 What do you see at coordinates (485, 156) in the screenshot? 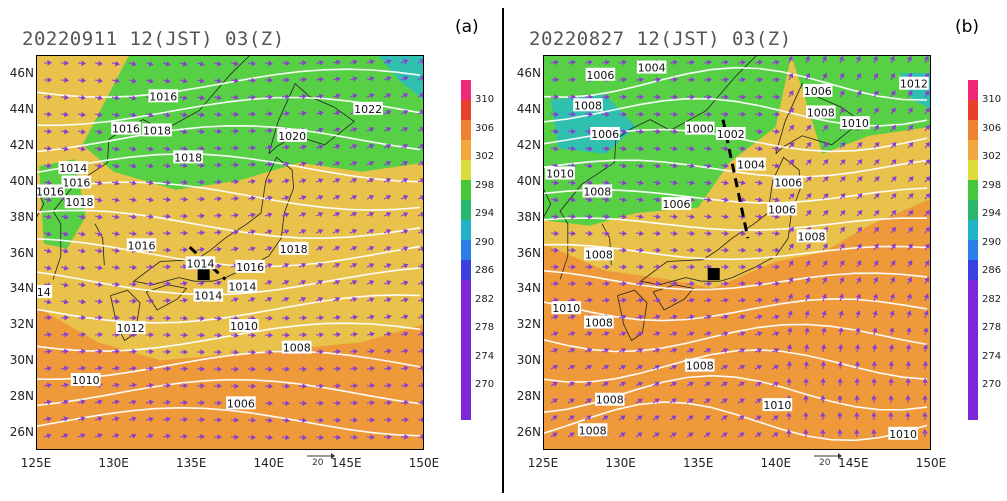
I see `colorbar-label: 302` at bounding box center [485, 156].